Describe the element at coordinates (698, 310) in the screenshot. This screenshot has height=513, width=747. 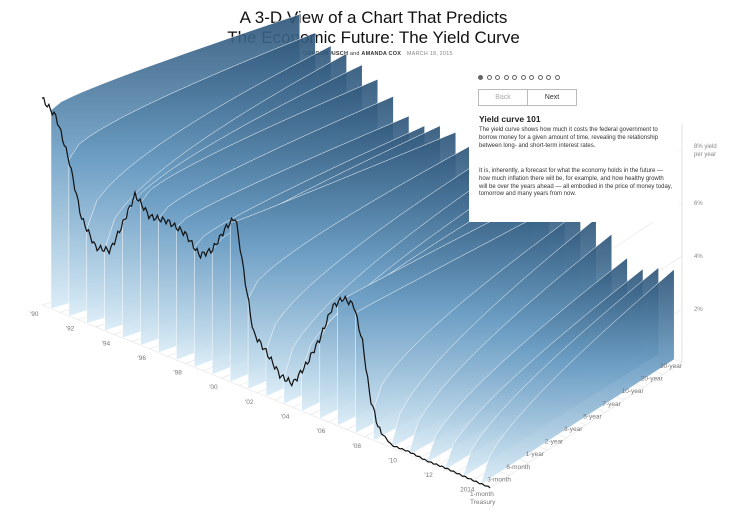
I see `y-tick-label: 2%` at that location.